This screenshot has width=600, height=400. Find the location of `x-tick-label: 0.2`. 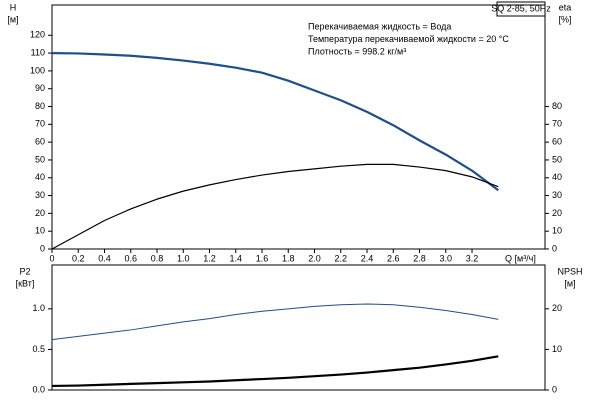

x-tick-label: 0.2 is located at coordinates (78, 258).